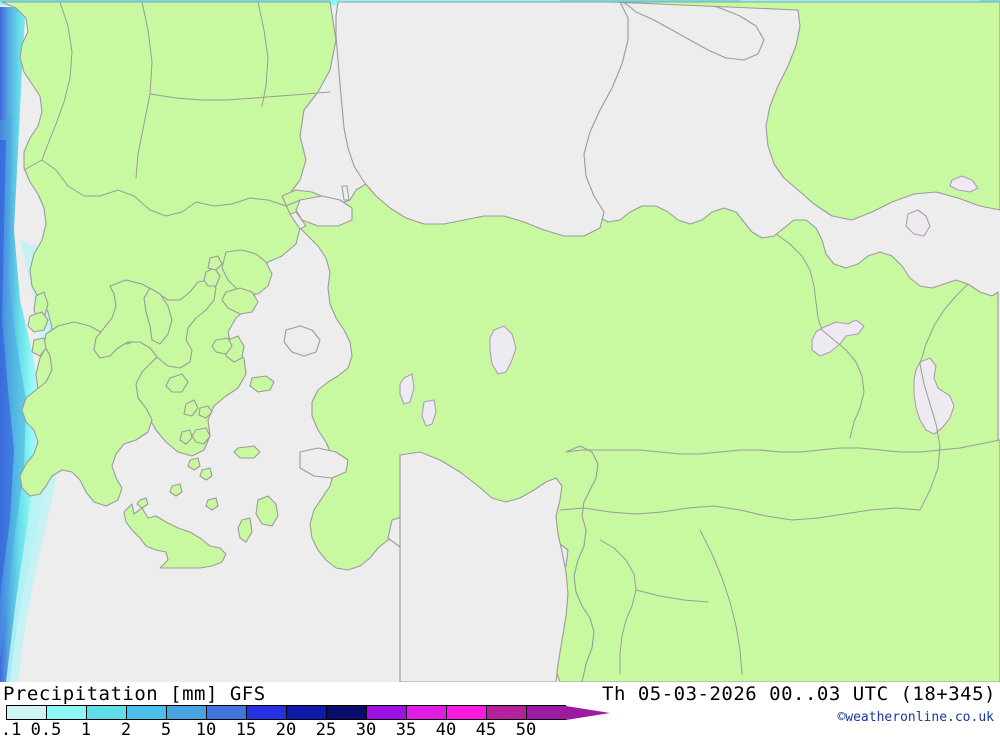  Describe the element at coordinates (248, 202) in the screenshot. I see `border-bulgaria-greece` at that location.